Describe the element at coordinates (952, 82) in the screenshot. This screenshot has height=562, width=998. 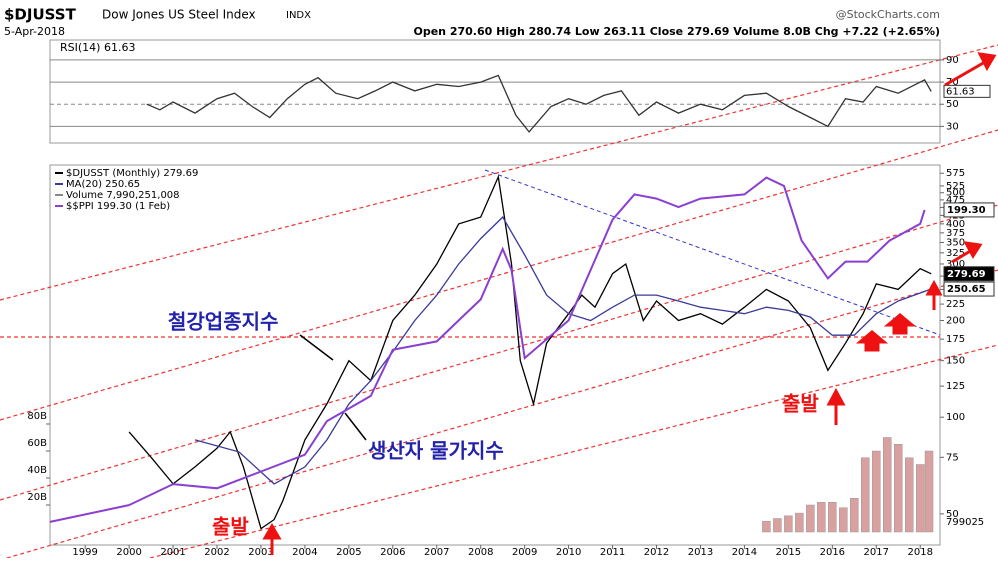
I see `y-tick-label: 70` at that location.